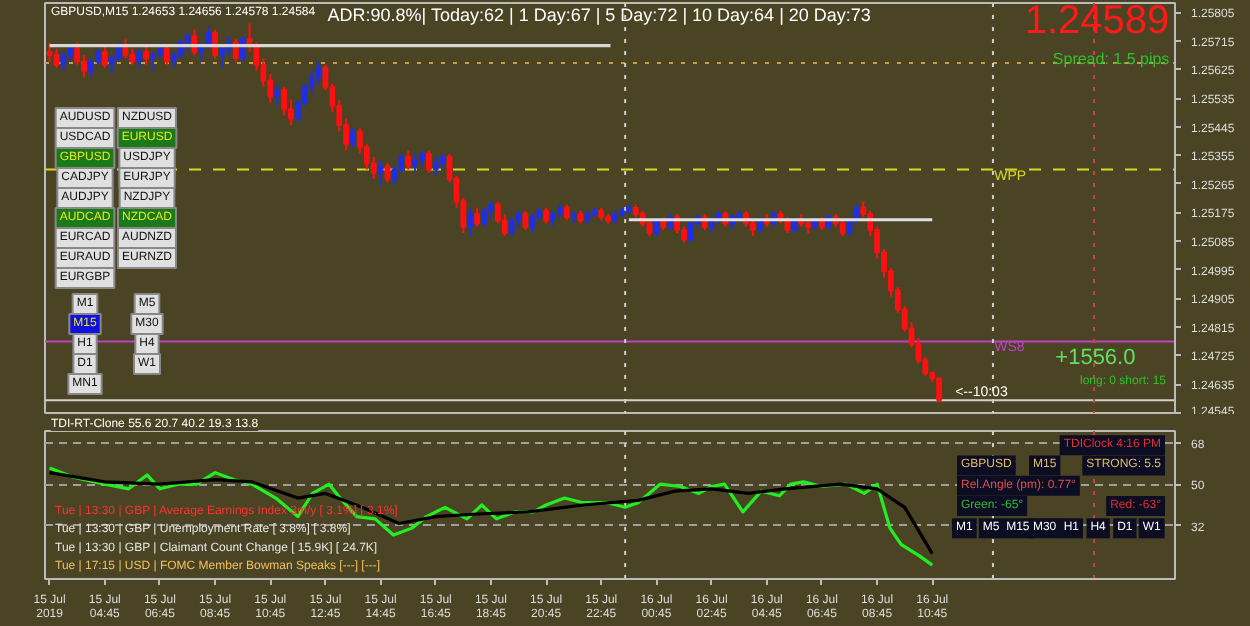  I want to click on annotation: 1.24589, so click(1097, 22).